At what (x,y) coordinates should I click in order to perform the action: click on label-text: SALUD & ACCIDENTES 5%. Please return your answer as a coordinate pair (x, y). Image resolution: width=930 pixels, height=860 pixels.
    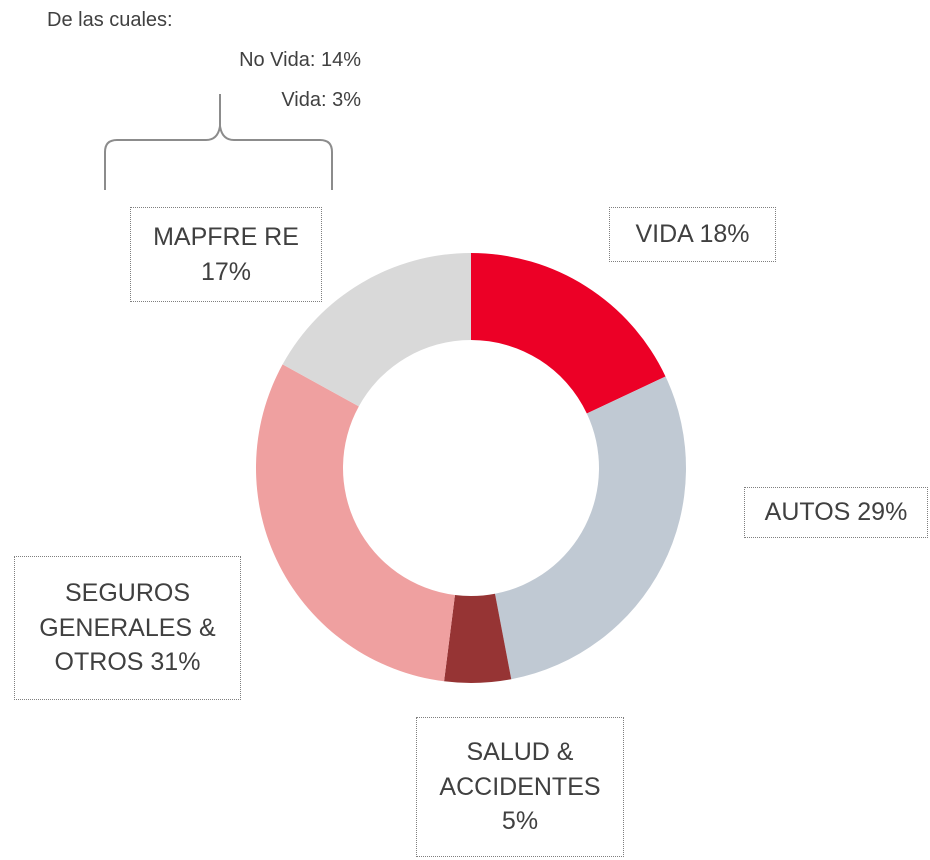
    Looking at the image, I should click on (520, 787).